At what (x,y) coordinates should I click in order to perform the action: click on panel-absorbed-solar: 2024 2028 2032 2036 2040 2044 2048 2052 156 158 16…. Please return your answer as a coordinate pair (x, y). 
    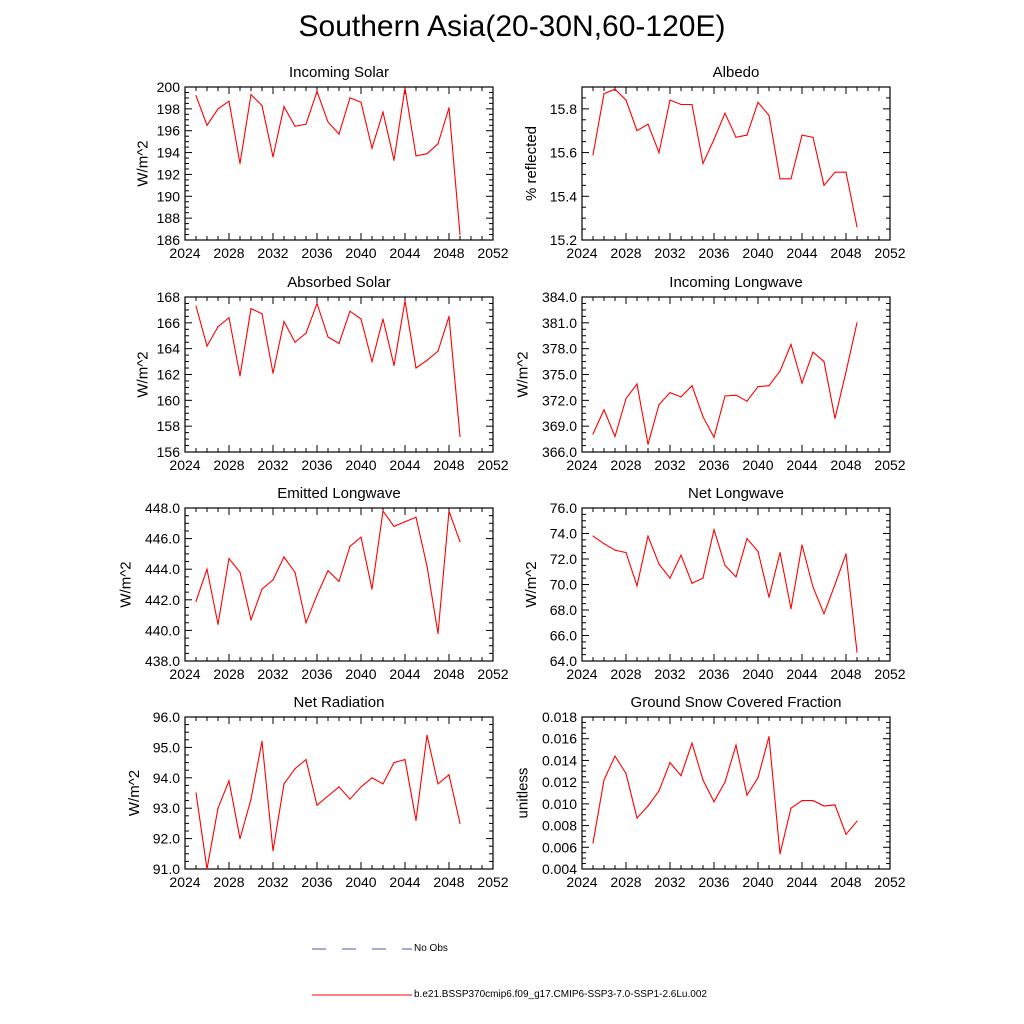
    Looking at the image, I should click on (322, 373).